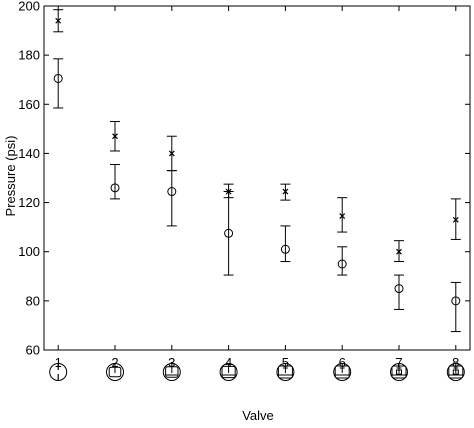 This screenshot has width=474, height=428. I want to click on x-tick-label: 3, so click(171, 362).